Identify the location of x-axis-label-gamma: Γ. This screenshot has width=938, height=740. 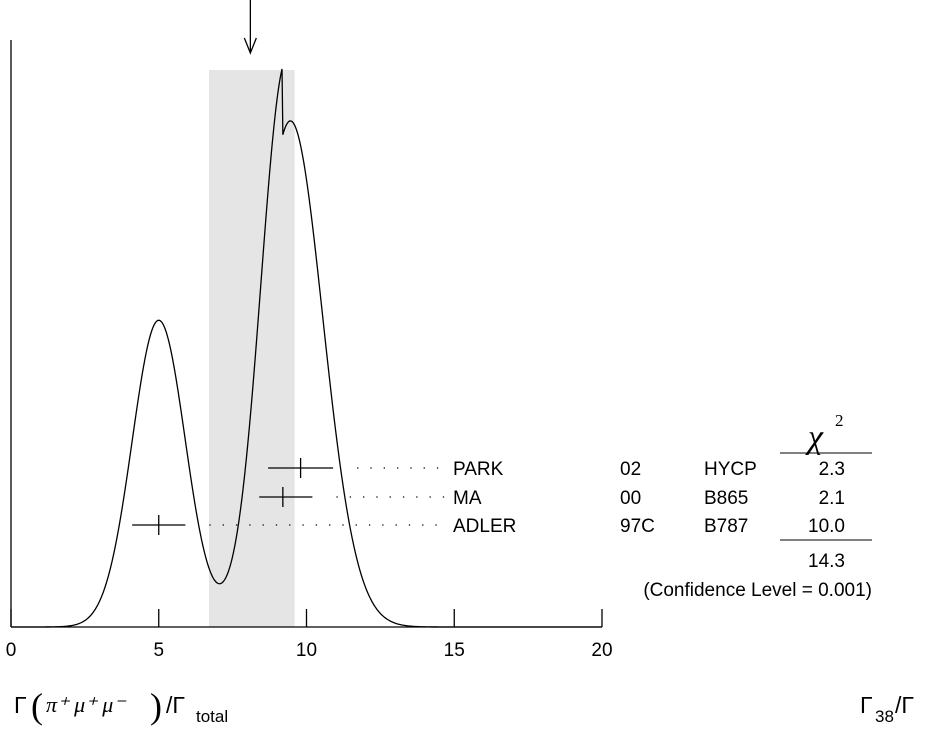
(20, 705).